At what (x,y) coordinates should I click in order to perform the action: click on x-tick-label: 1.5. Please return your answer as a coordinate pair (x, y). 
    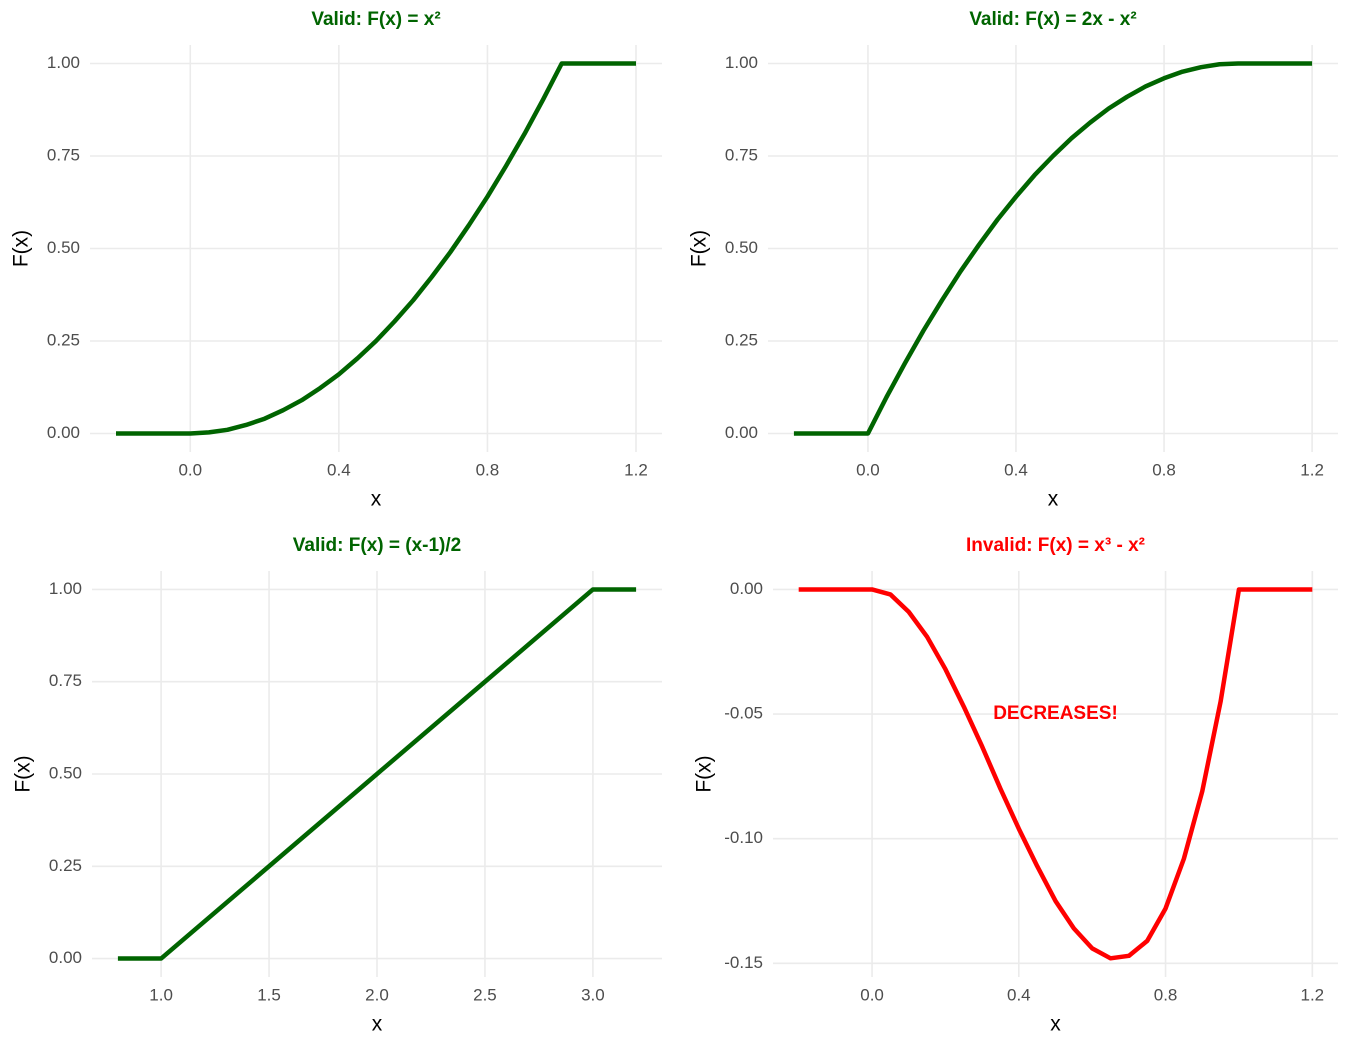
    Looking at the image, I should click on (269, 994).